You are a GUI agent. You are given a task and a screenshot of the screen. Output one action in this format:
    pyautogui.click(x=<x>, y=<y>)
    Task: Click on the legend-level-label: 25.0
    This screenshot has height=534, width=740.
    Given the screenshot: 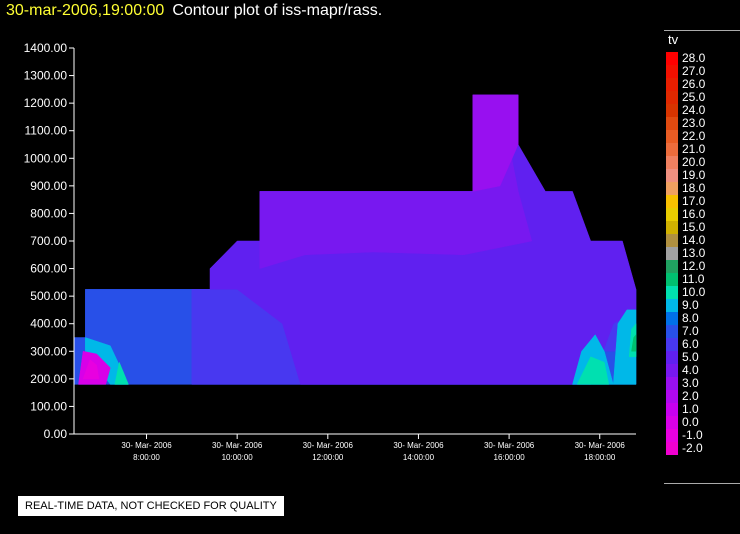 What is the action you would take?
    pyautogui.click(x=694, y=97)
    